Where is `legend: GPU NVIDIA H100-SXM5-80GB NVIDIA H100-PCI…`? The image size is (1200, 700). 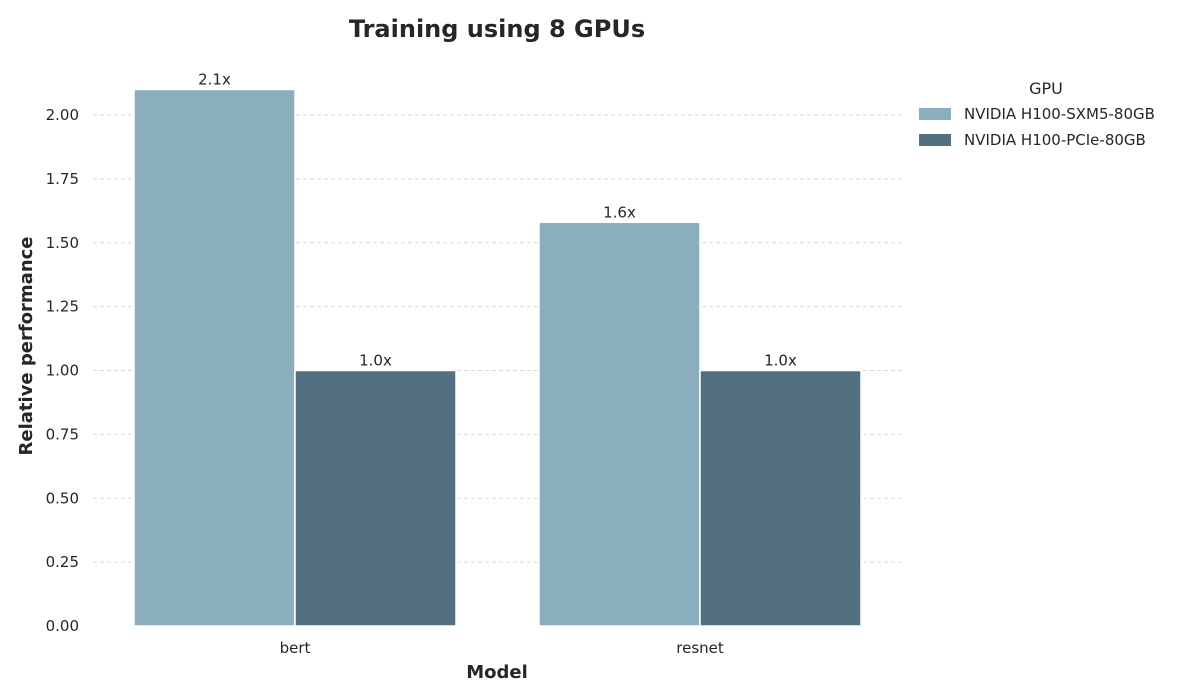
legend: GPU NVIDIA H100-SXM5-80GB NVIDIA H100-PCI… is located at coordinates (1037, 114).